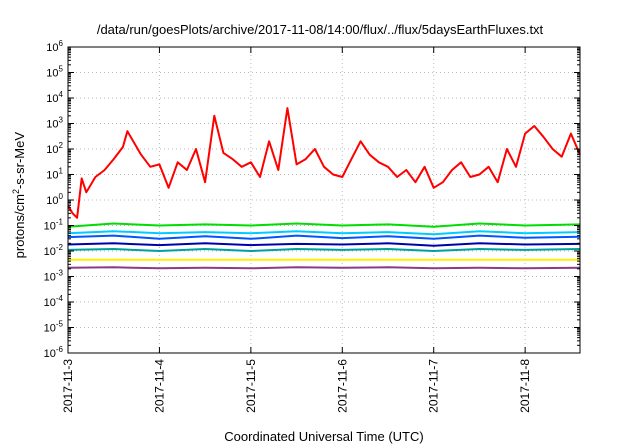  Describe the element at coordinates (434, 386) in the screenshot. I see `x-tick-label: 2017-11-7` at that location.